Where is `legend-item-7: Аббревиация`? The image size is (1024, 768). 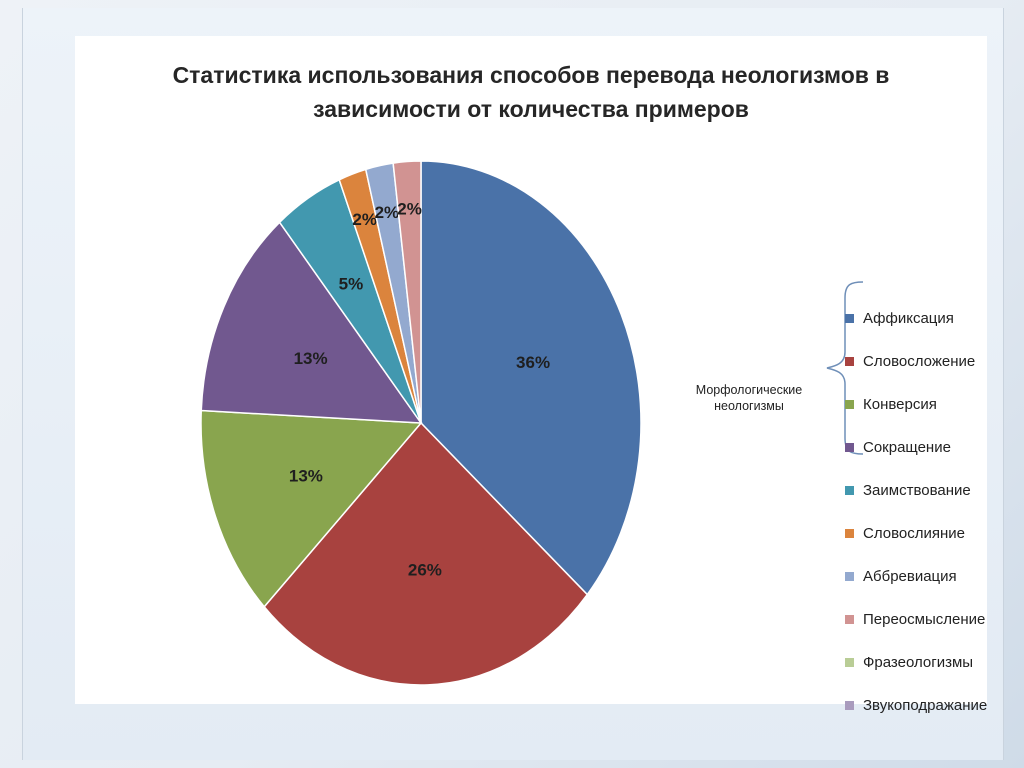
legend-item-7: Аббревиация is located at coordinates (901, 576).